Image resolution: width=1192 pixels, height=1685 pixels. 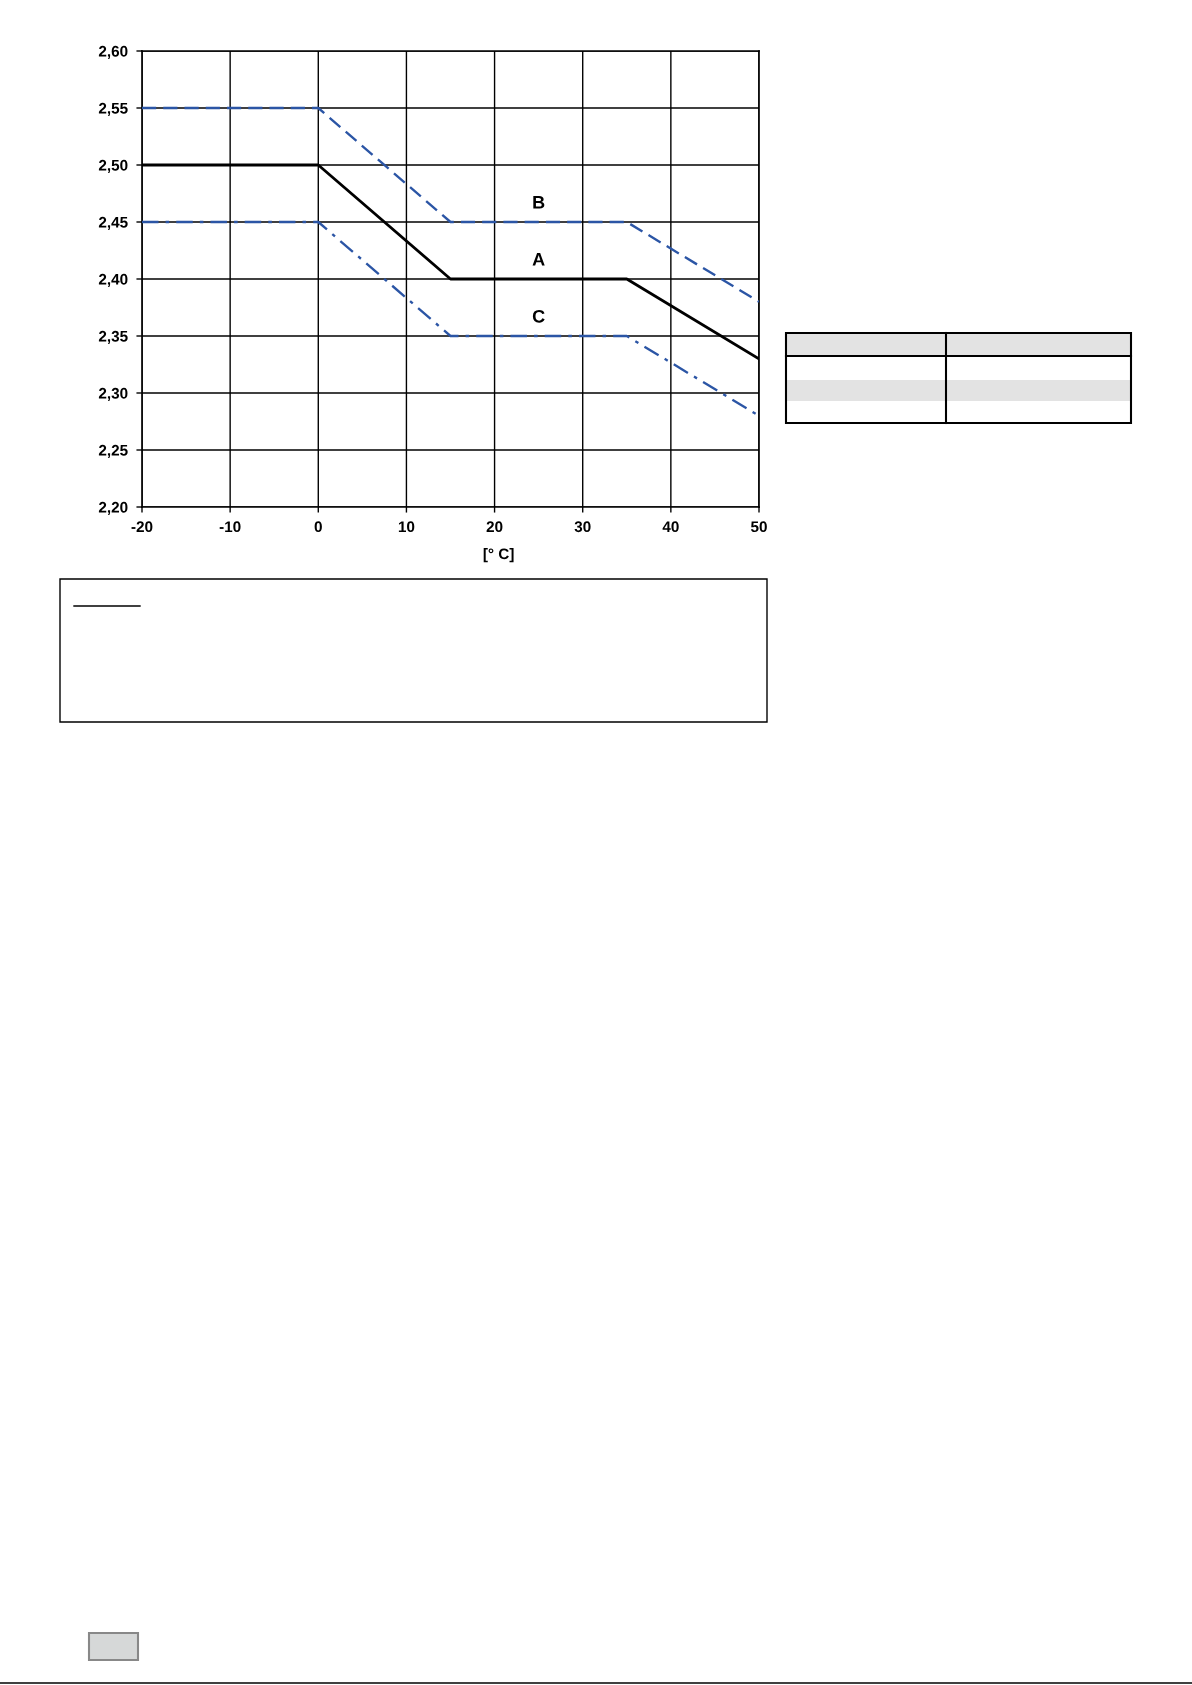 What do you see at coordinates (113, 394) in the screenshot?
I see `y-tick-label: 2,30` at bounding box center [113, 394].